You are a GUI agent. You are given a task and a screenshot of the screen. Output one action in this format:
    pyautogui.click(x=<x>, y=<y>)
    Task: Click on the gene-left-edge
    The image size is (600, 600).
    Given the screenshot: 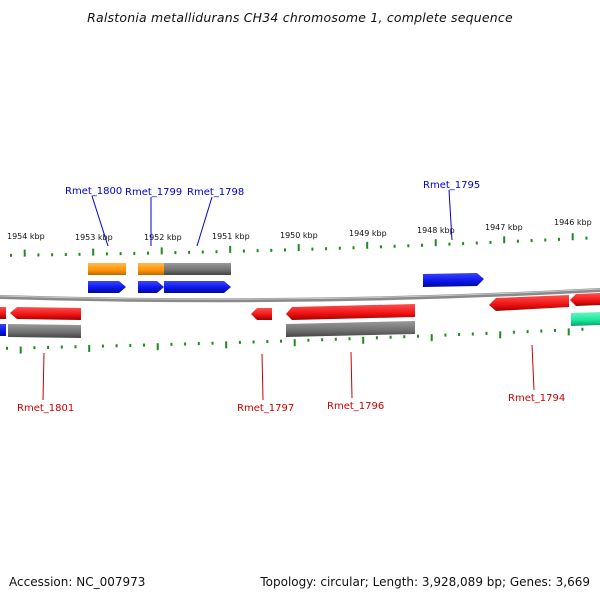 What is the action you would take?
    pyautogui.click(x=3, y=313)
    